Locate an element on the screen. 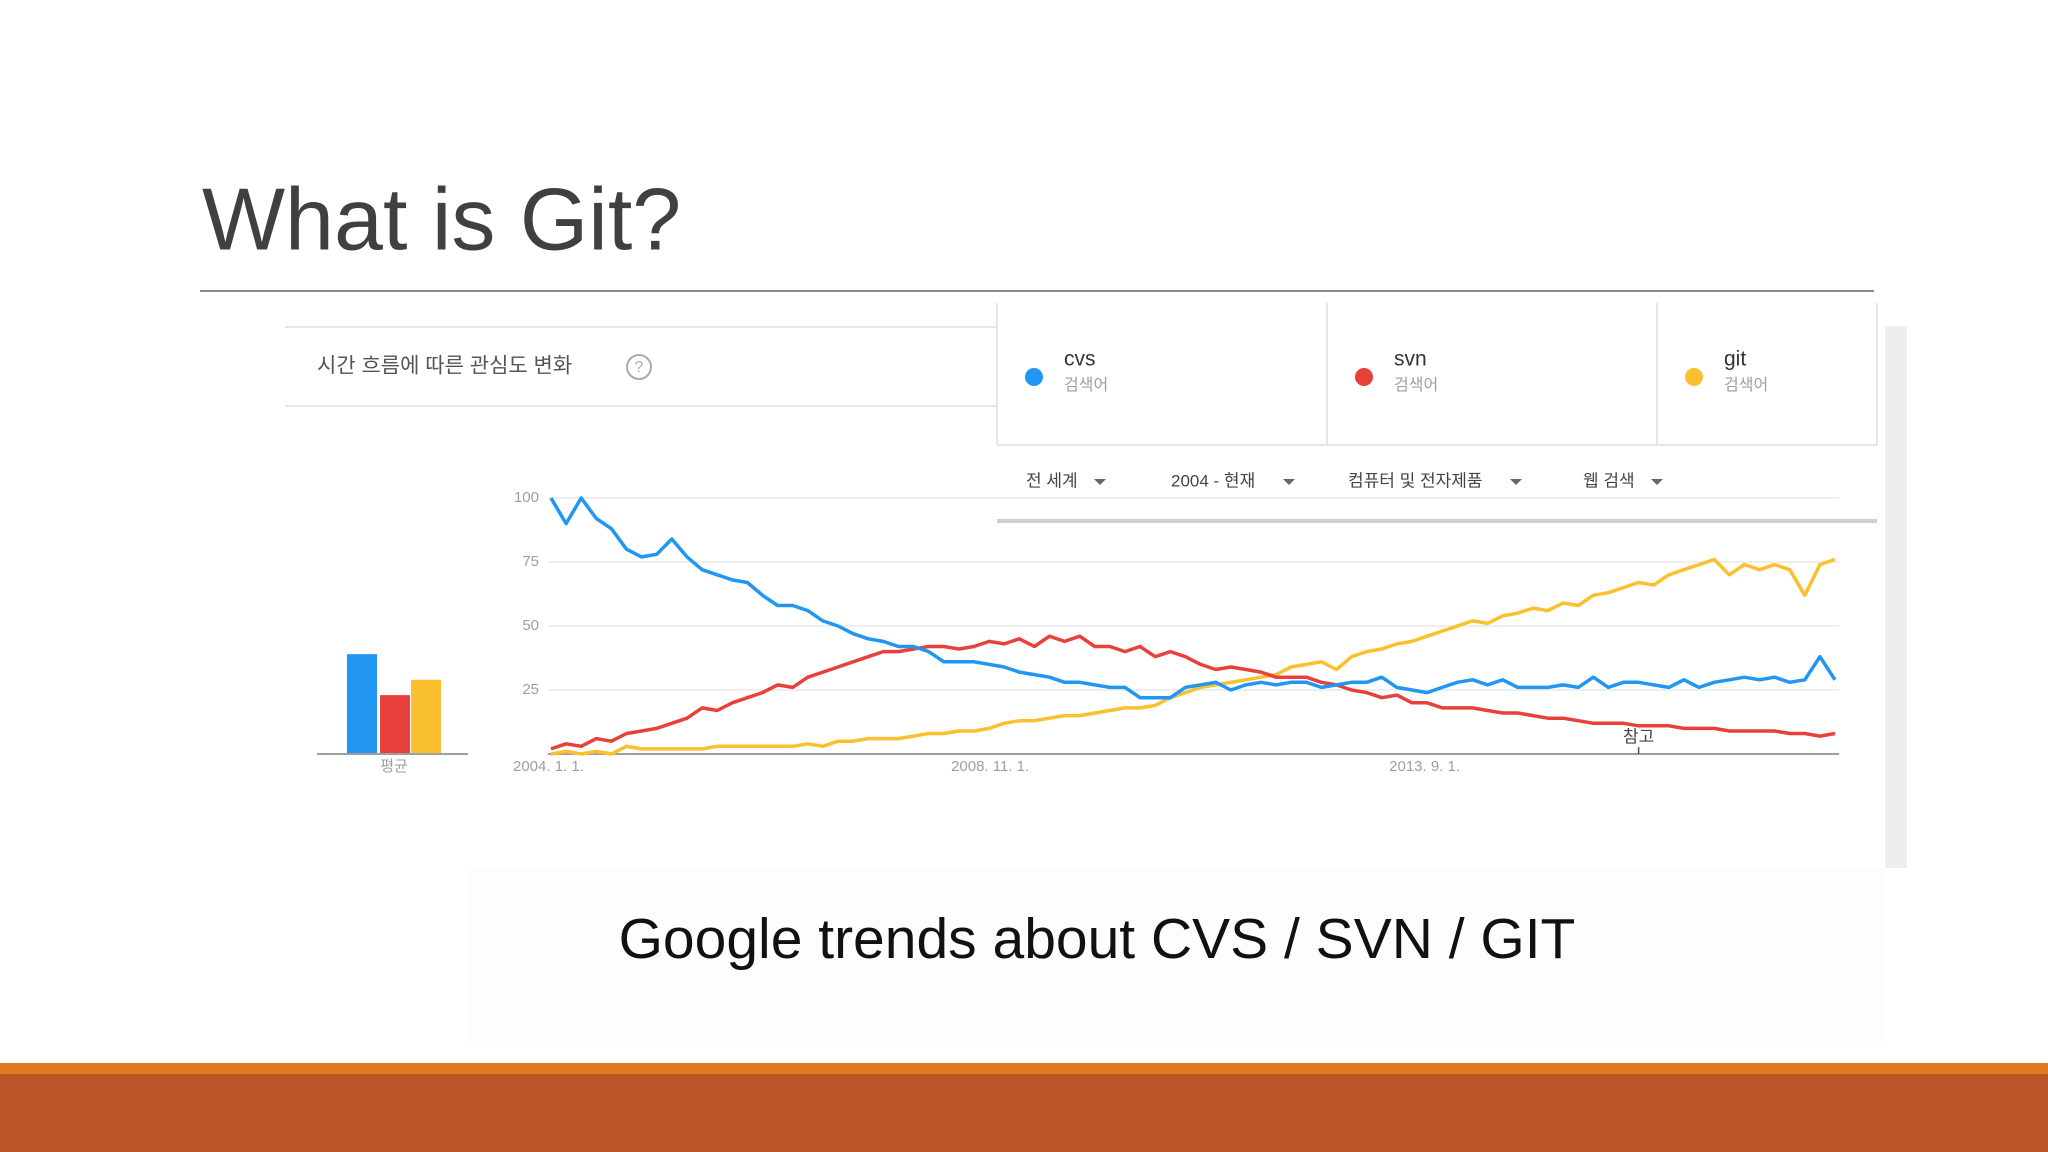 The width and height of the screenshot is (2048, 1152). y-tick-label: 50 is located at coordinates (530, 625).